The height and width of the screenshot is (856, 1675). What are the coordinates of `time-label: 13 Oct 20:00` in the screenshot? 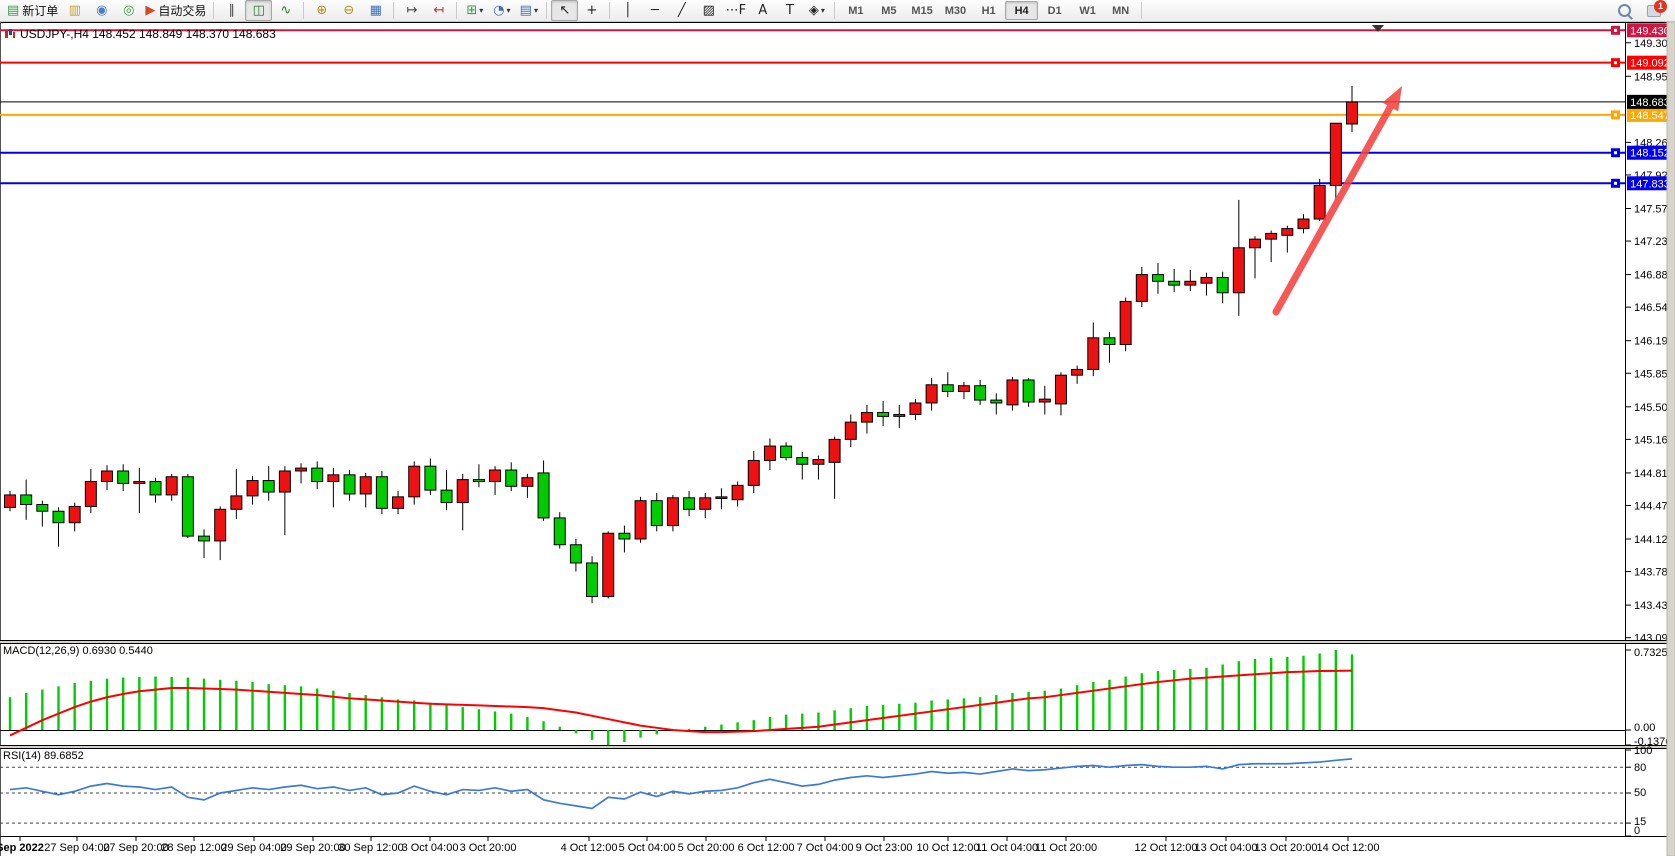 It's located at (1286, 848).